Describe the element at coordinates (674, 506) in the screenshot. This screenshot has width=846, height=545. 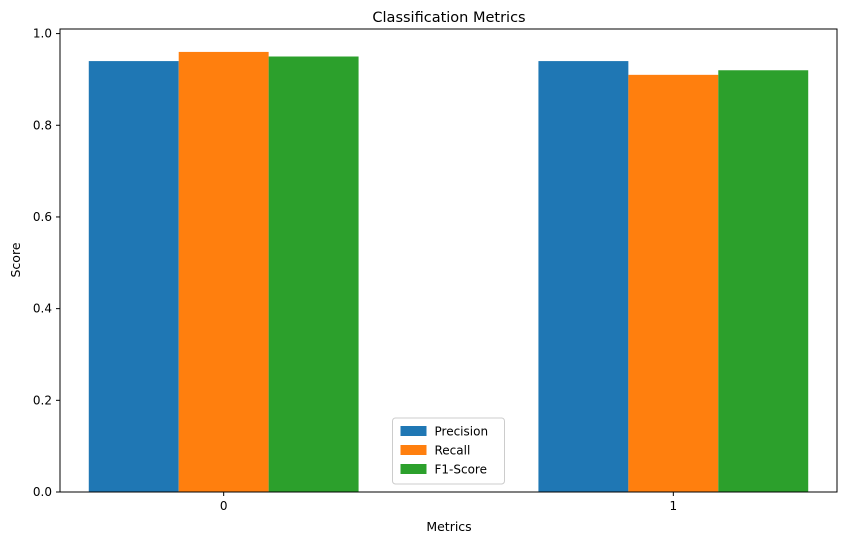
I see `x-tick-label: 1` at that location.